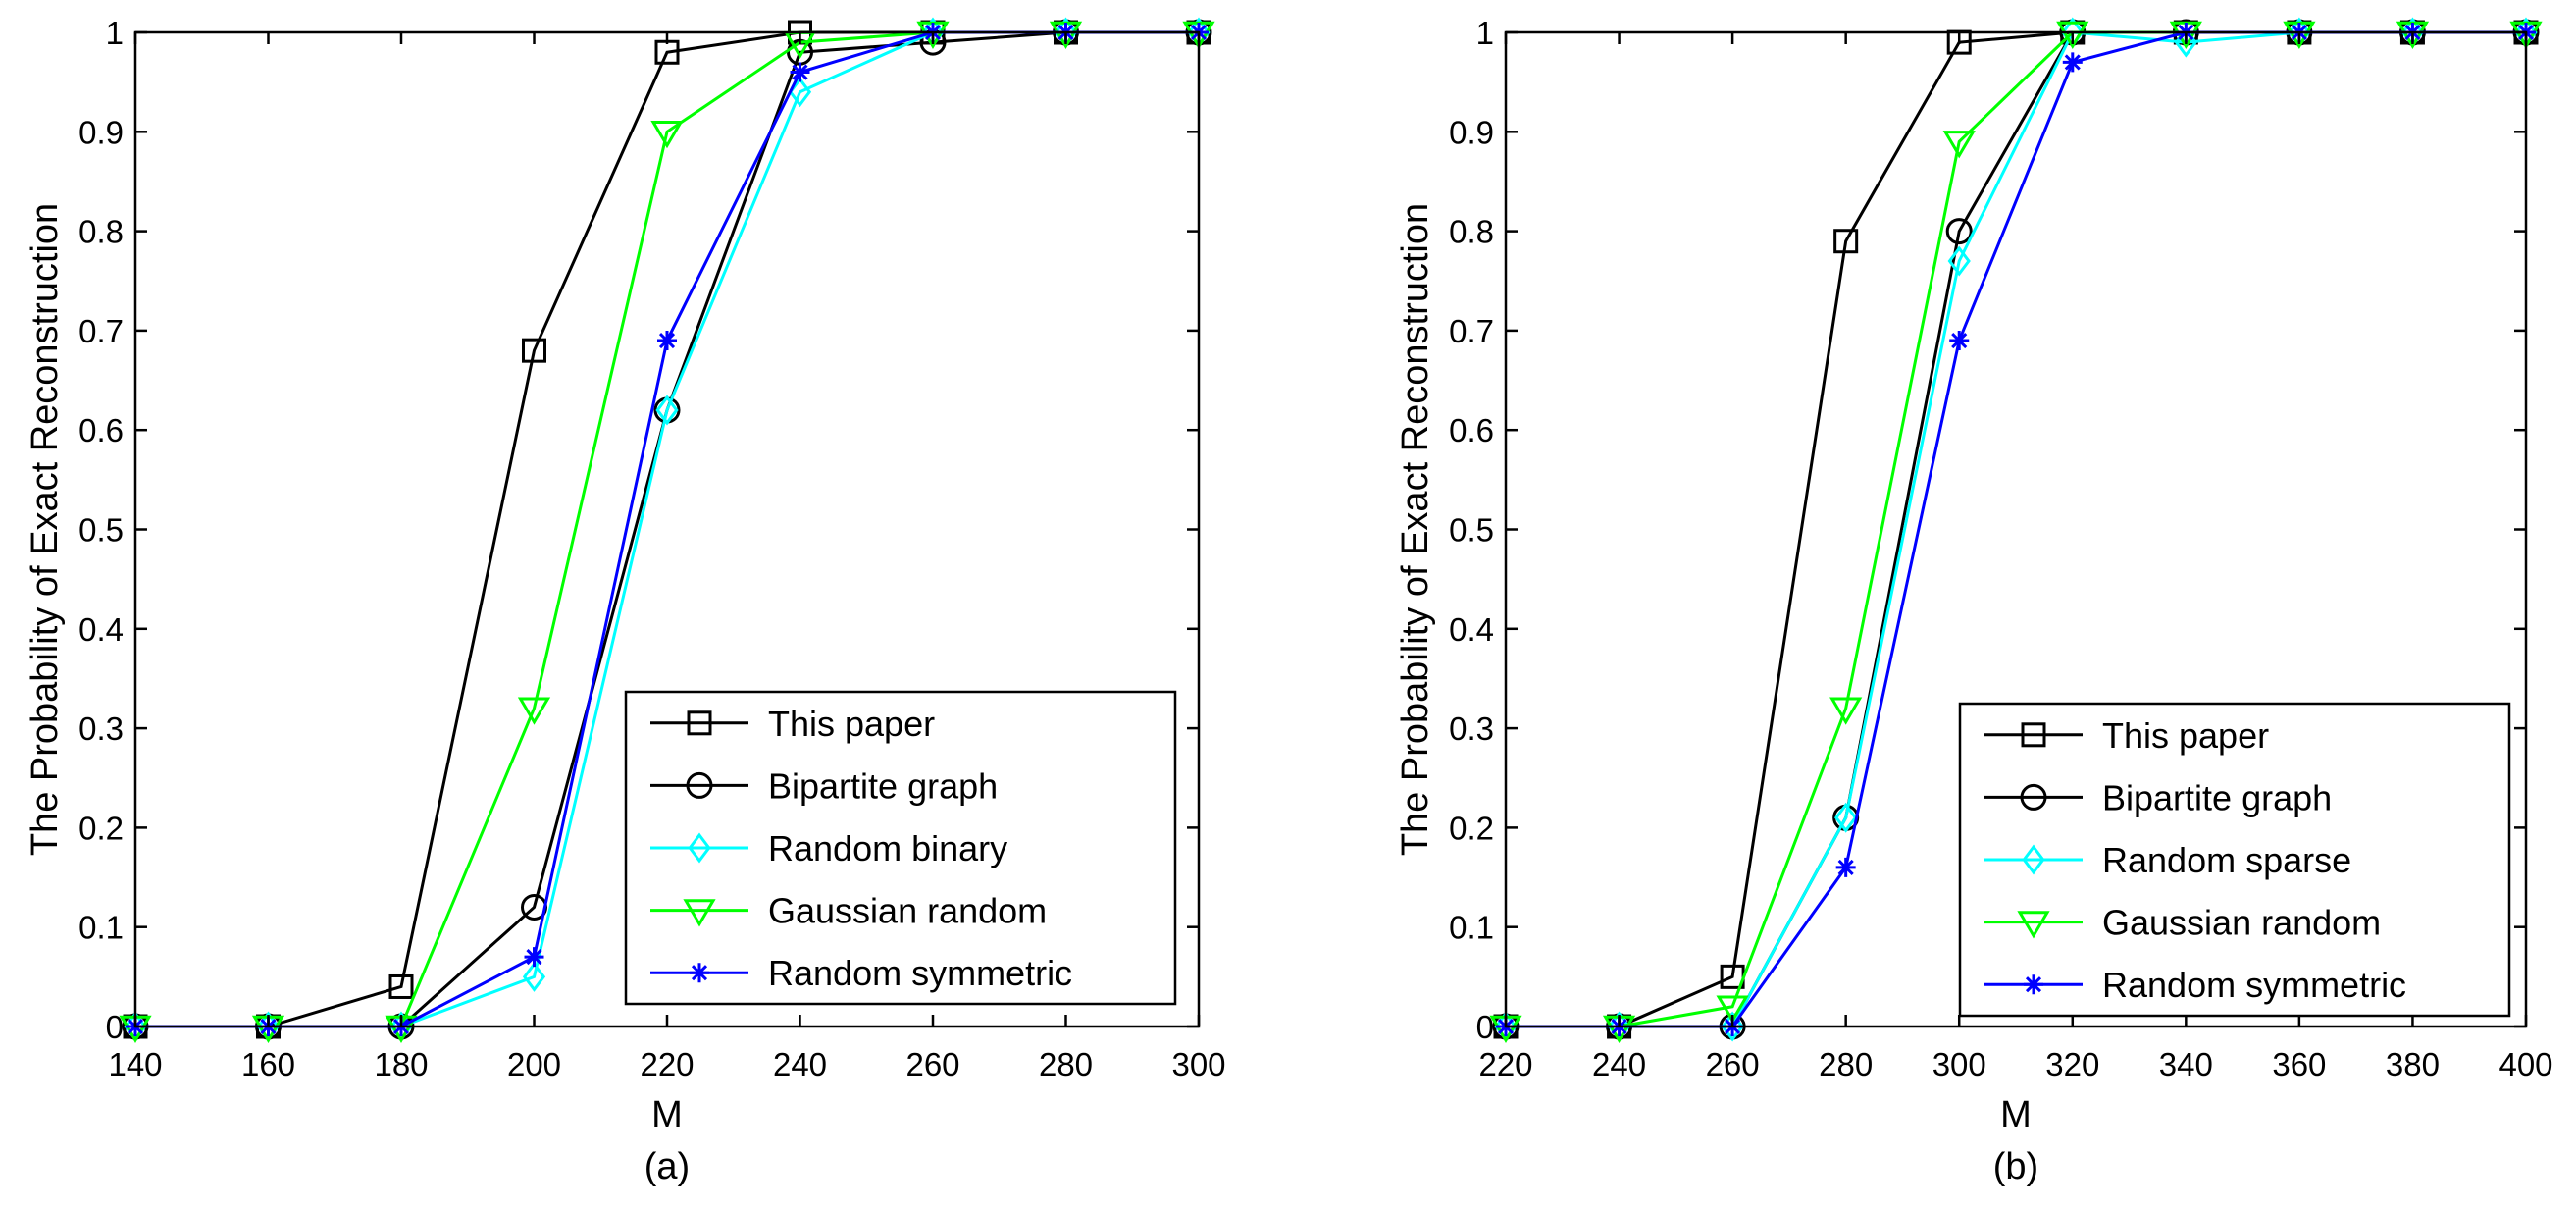  I want to click on x-tick-label: 380, so click(2413, 1064).